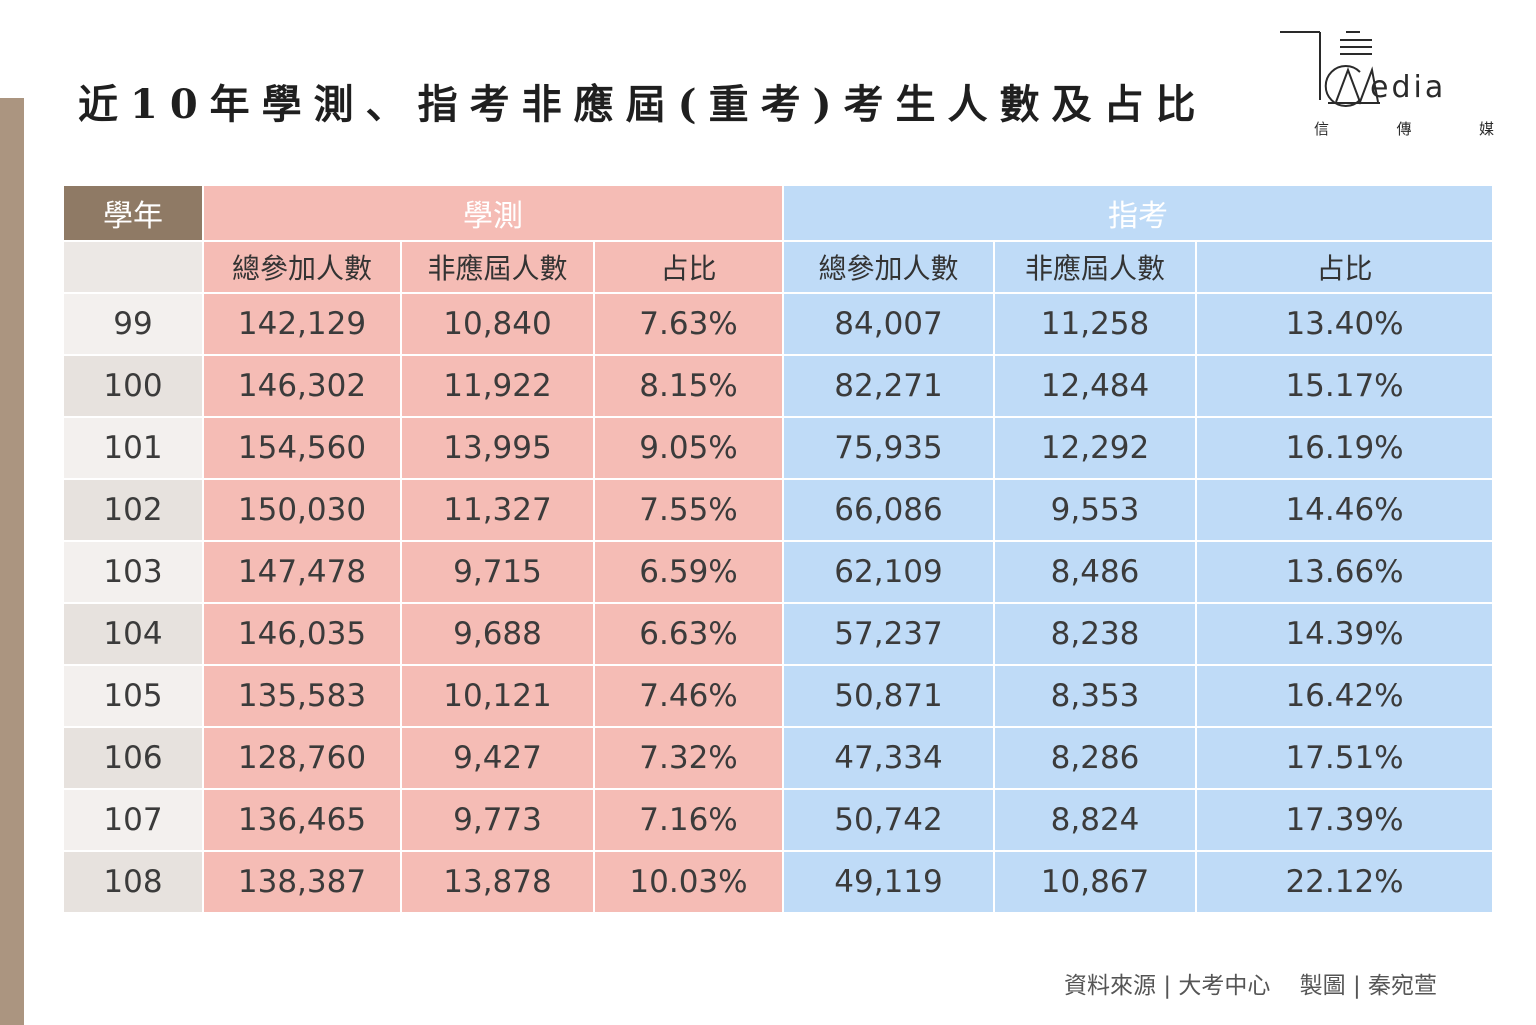 This screenshot has width=1536, height=1025. I want to click on table-row: 100 146,302 11,922 8.15% 82,271 12,484 15.17%, so click(778, 386).